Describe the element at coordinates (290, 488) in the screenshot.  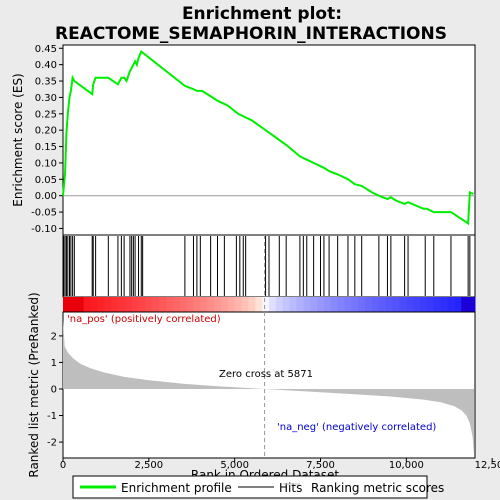
I see `legend-hits-label: Hits` at that location.